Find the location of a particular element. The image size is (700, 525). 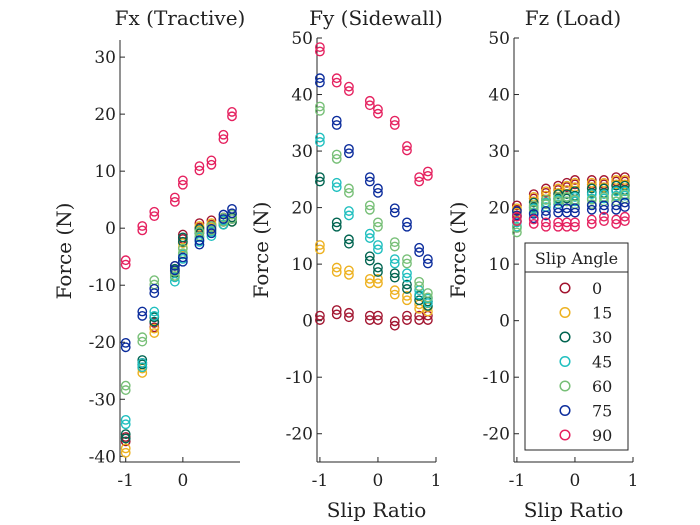

legend-marker is located at coordinates (565, 337).